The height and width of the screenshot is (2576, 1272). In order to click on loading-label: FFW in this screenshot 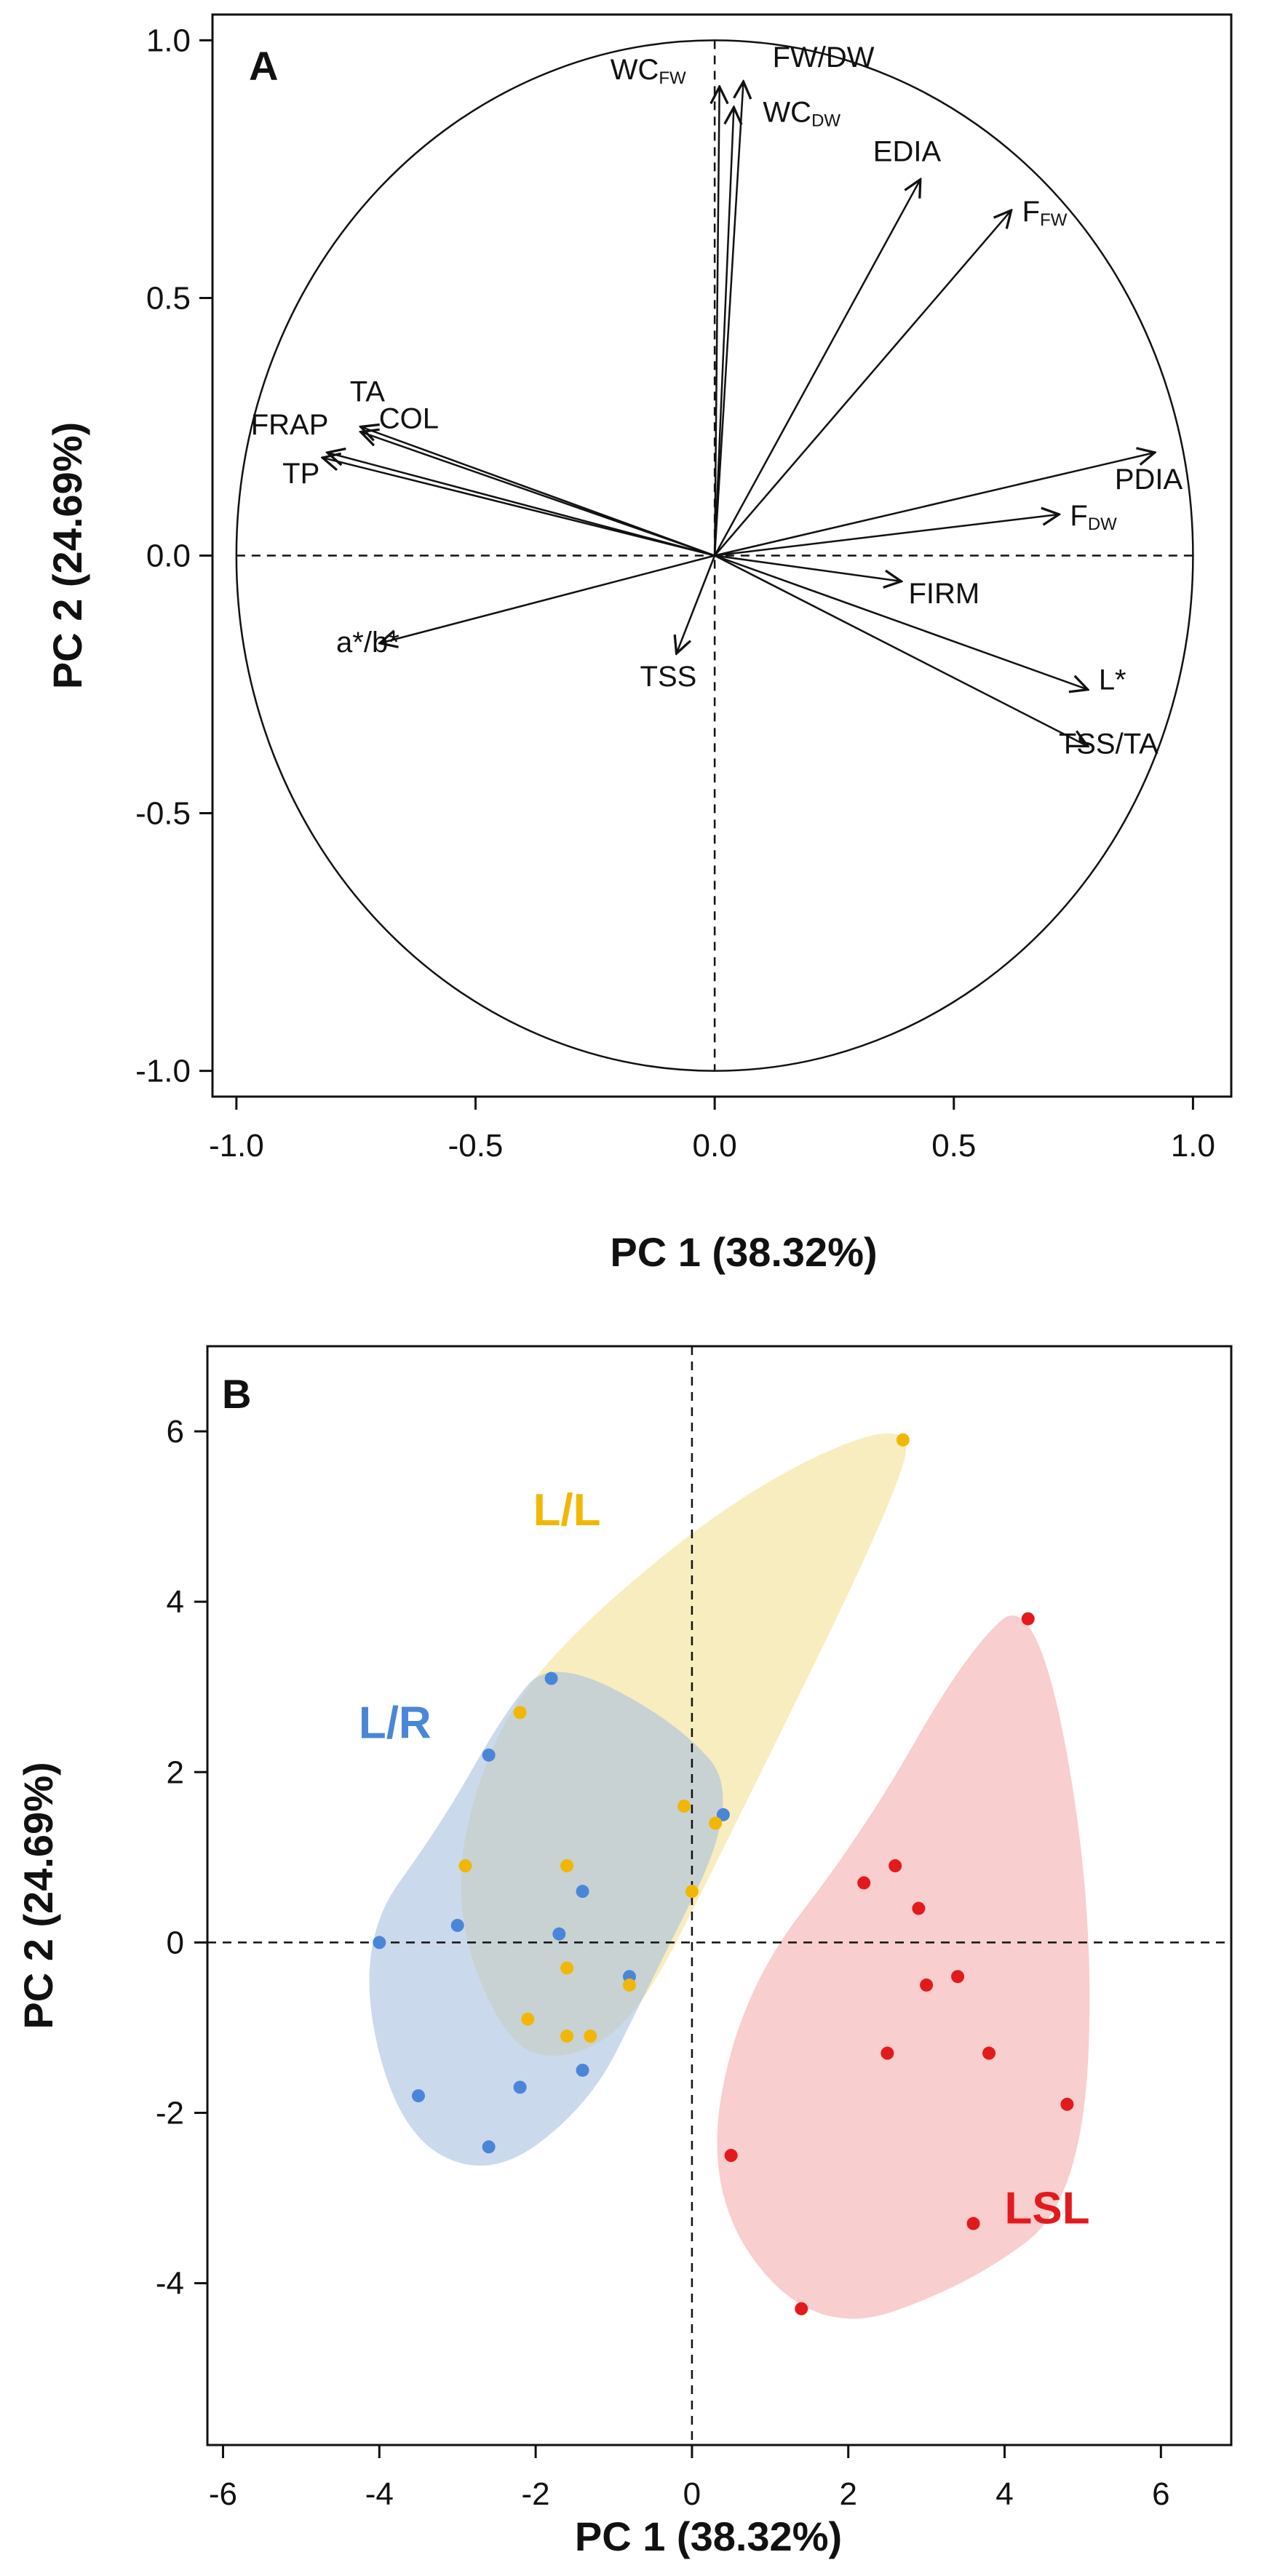, I will do `click(1045, 213)`.